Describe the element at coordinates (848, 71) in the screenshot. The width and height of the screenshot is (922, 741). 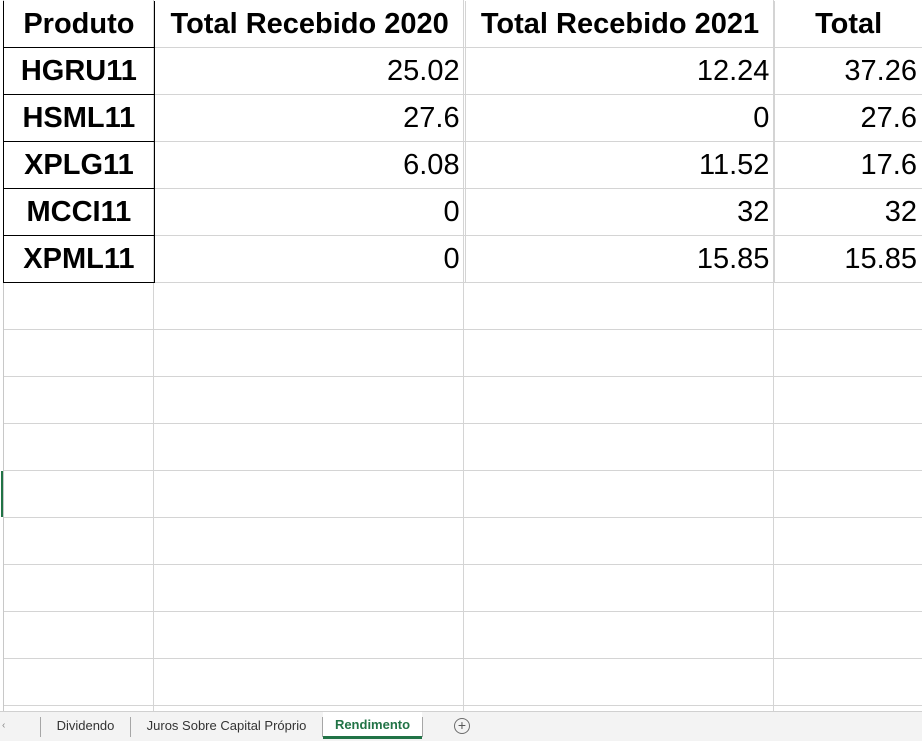
I see `cell-total: 37.26` at that location.